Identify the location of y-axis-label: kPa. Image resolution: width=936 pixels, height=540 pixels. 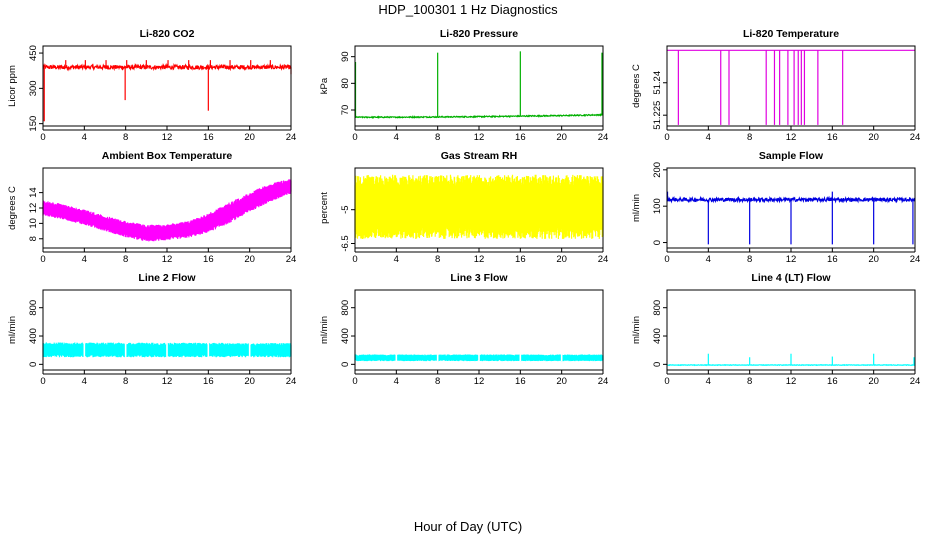
(324, 85).